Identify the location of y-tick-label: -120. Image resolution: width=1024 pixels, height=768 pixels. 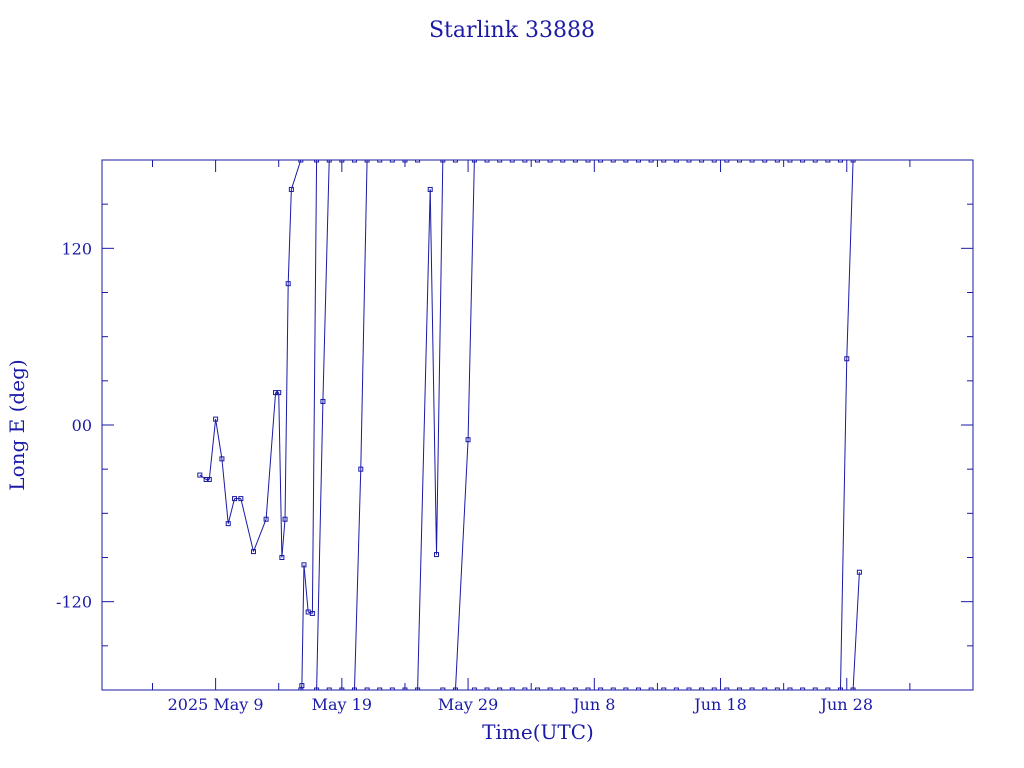
(74, 602).